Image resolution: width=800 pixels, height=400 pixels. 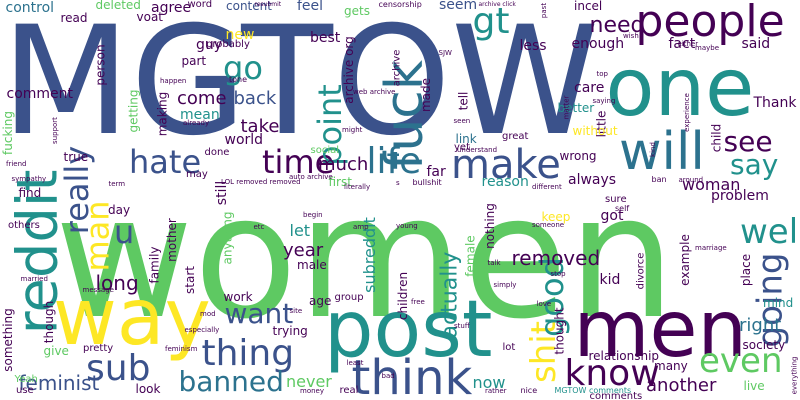 What do you see at coordinates (426, 95) in the screenshot?
I see `cloud-word-made: made` at bounding box center [426, 95].